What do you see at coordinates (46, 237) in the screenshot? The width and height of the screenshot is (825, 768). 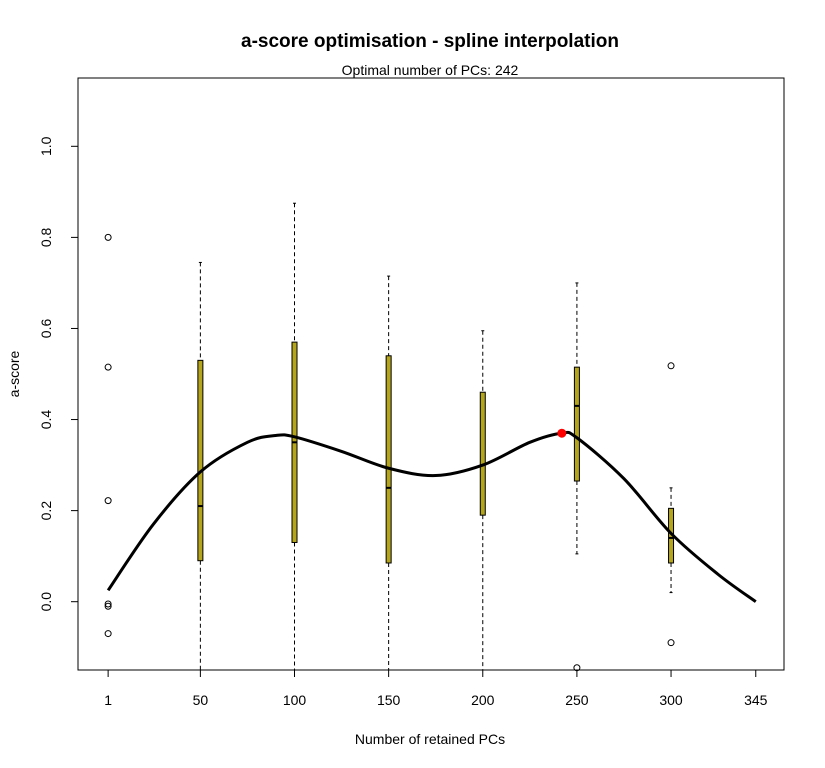 I see `y-tick-label: 0.8` at bounding box center [46, 237].